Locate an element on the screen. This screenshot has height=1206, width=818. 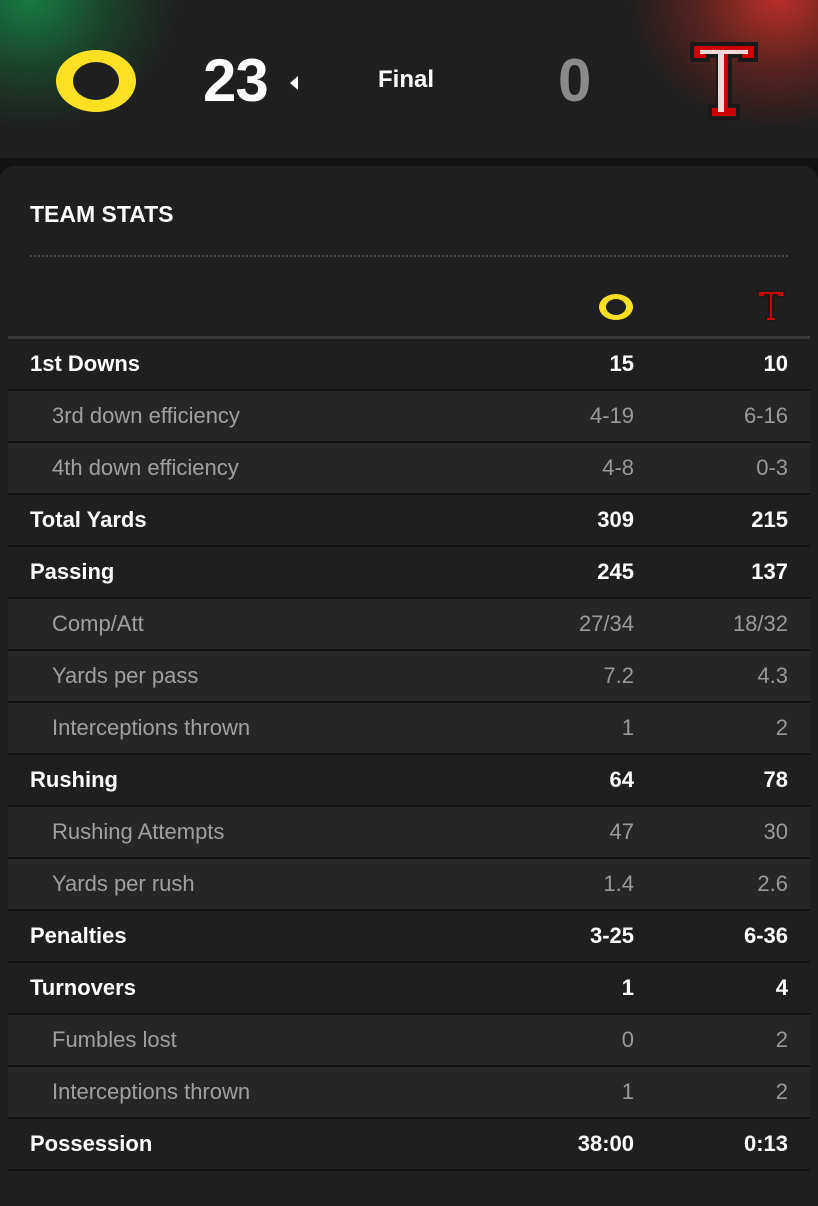
texas-tech-column-logo-icon is located at coordinates (771, 306).